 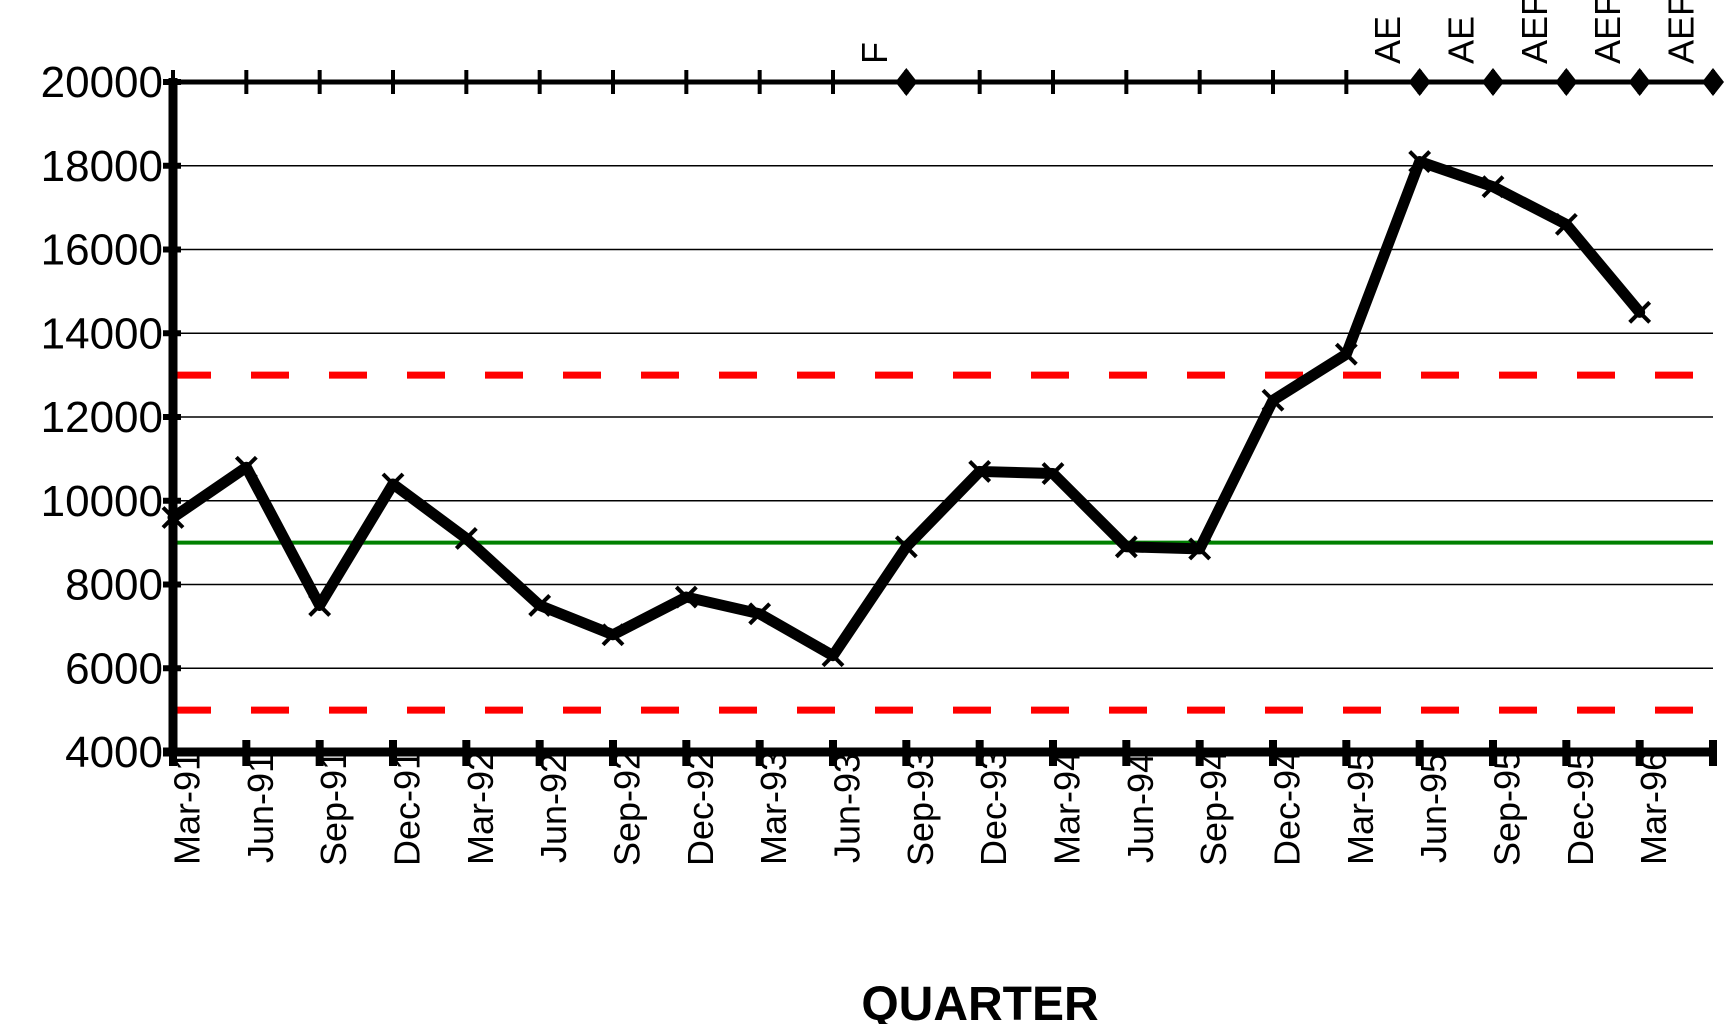 What do you see at coordinates (847, 808) in the screenshot?
I see `x-tick-label: Jun-93` at bounding box center [847, 808].